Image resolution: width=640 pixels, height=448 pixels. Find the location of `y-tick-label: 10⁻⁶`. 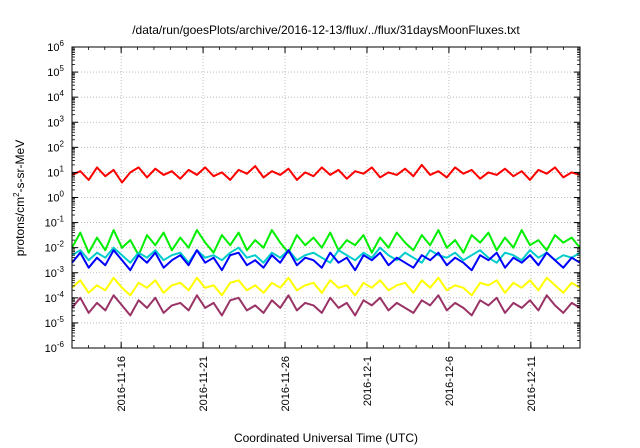

y-tick-label: 10⁻⁶ is located at coordinates (55, 347).